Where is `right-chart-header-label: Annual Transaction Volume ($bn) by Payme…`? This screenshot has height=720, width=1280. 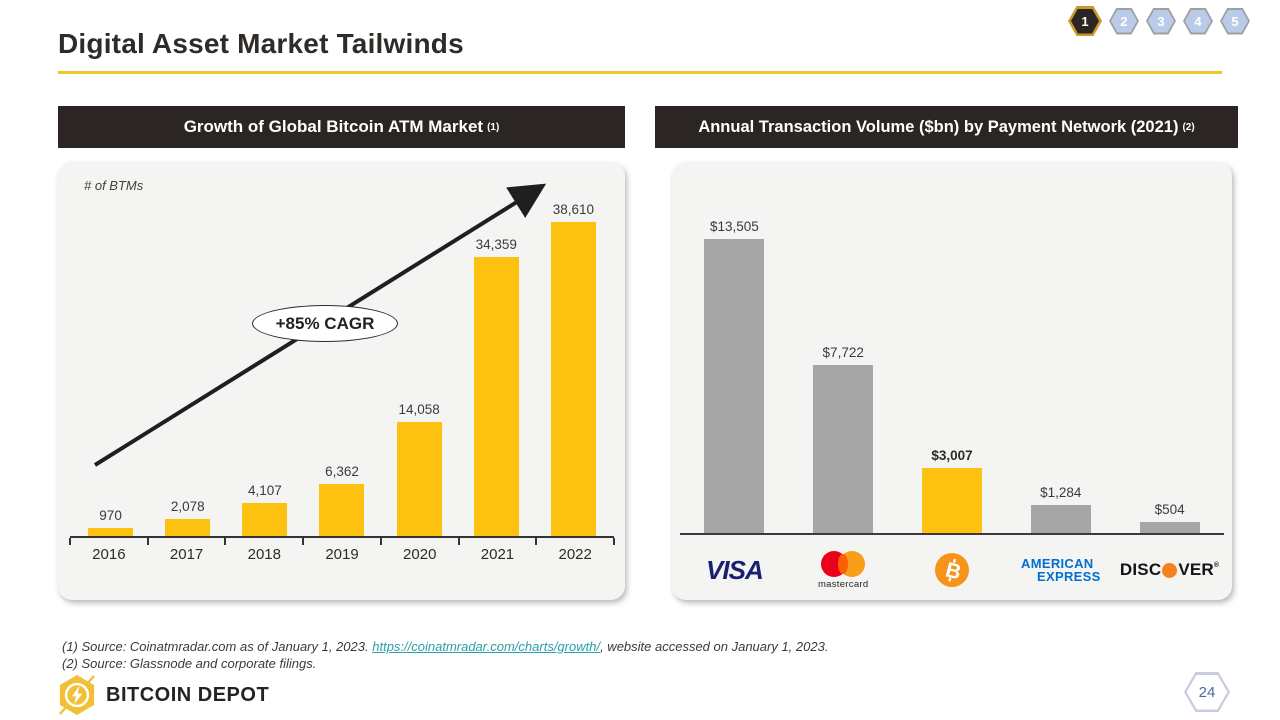
right-chart-header-label: Annual Transaction Volume ($bn) by Payme… is located at coordinates (938, 126).